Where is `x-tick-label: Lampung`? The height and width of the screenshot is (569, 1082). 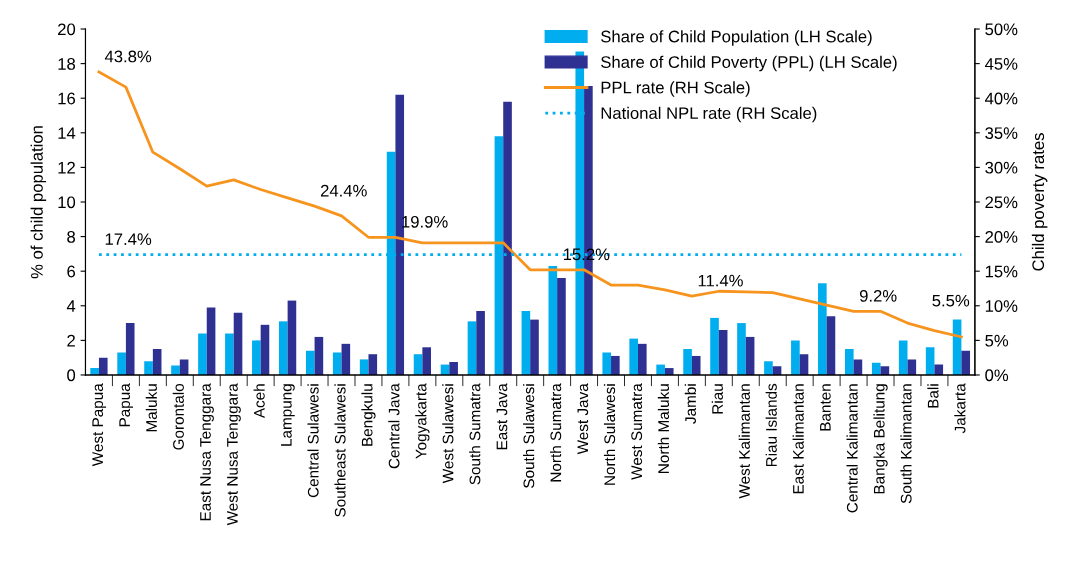
x-tick-label: Lampung is located at coordinates (288, 415).